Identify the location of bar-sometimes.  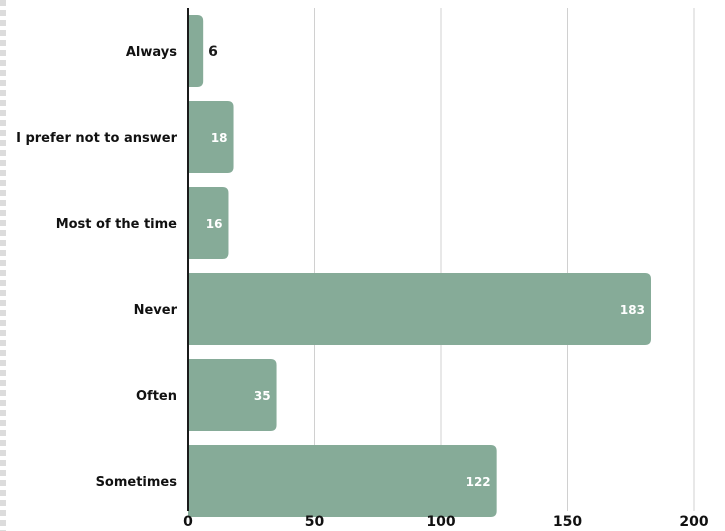
(342, 481).